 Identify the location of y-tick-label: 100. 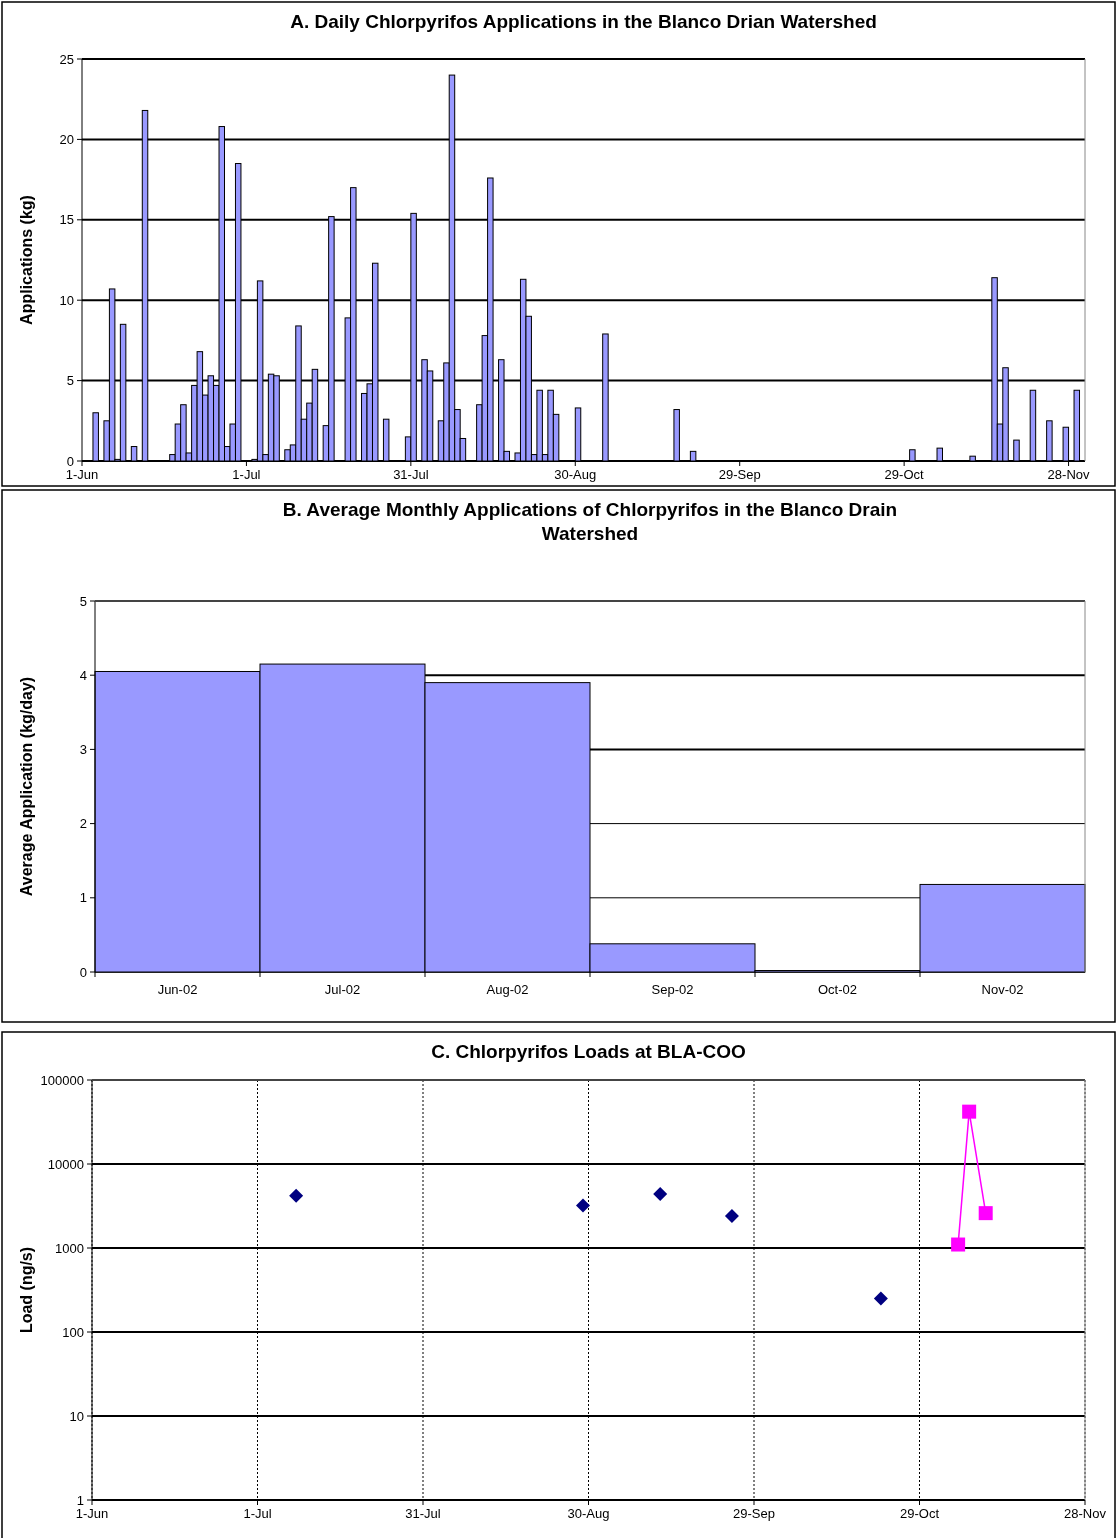
(73, 1332).